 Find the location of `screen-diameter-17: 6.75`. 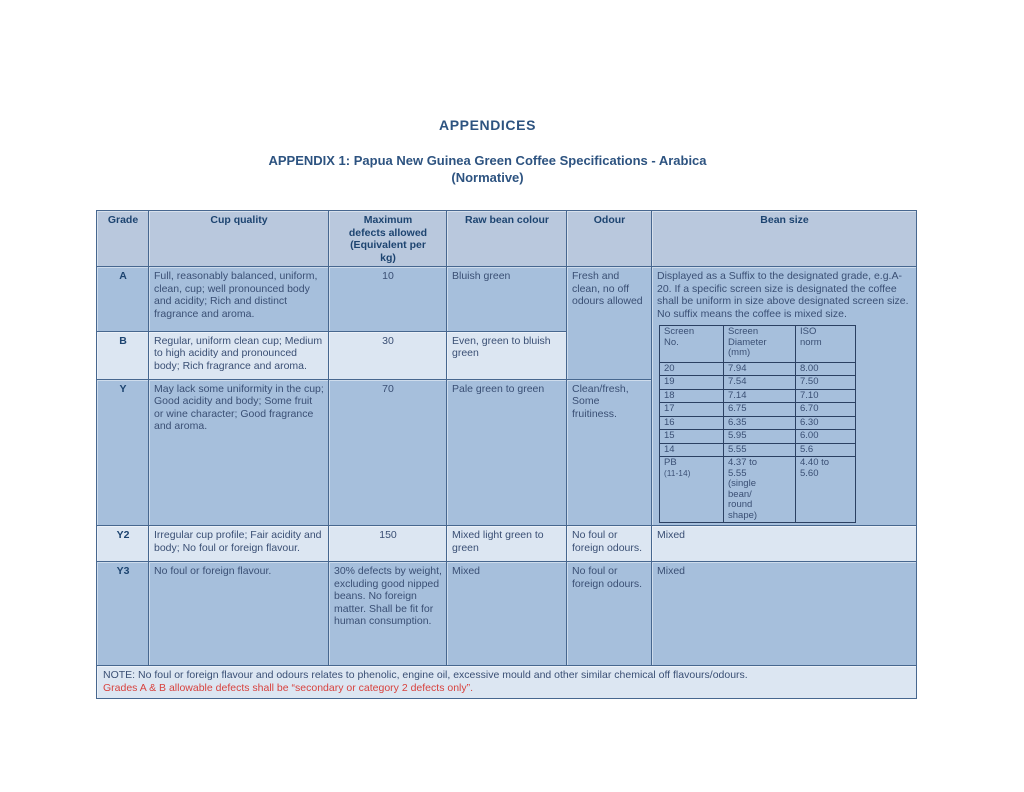

screen-diameter-17: 6.75 is located at coordinates (759, 409).